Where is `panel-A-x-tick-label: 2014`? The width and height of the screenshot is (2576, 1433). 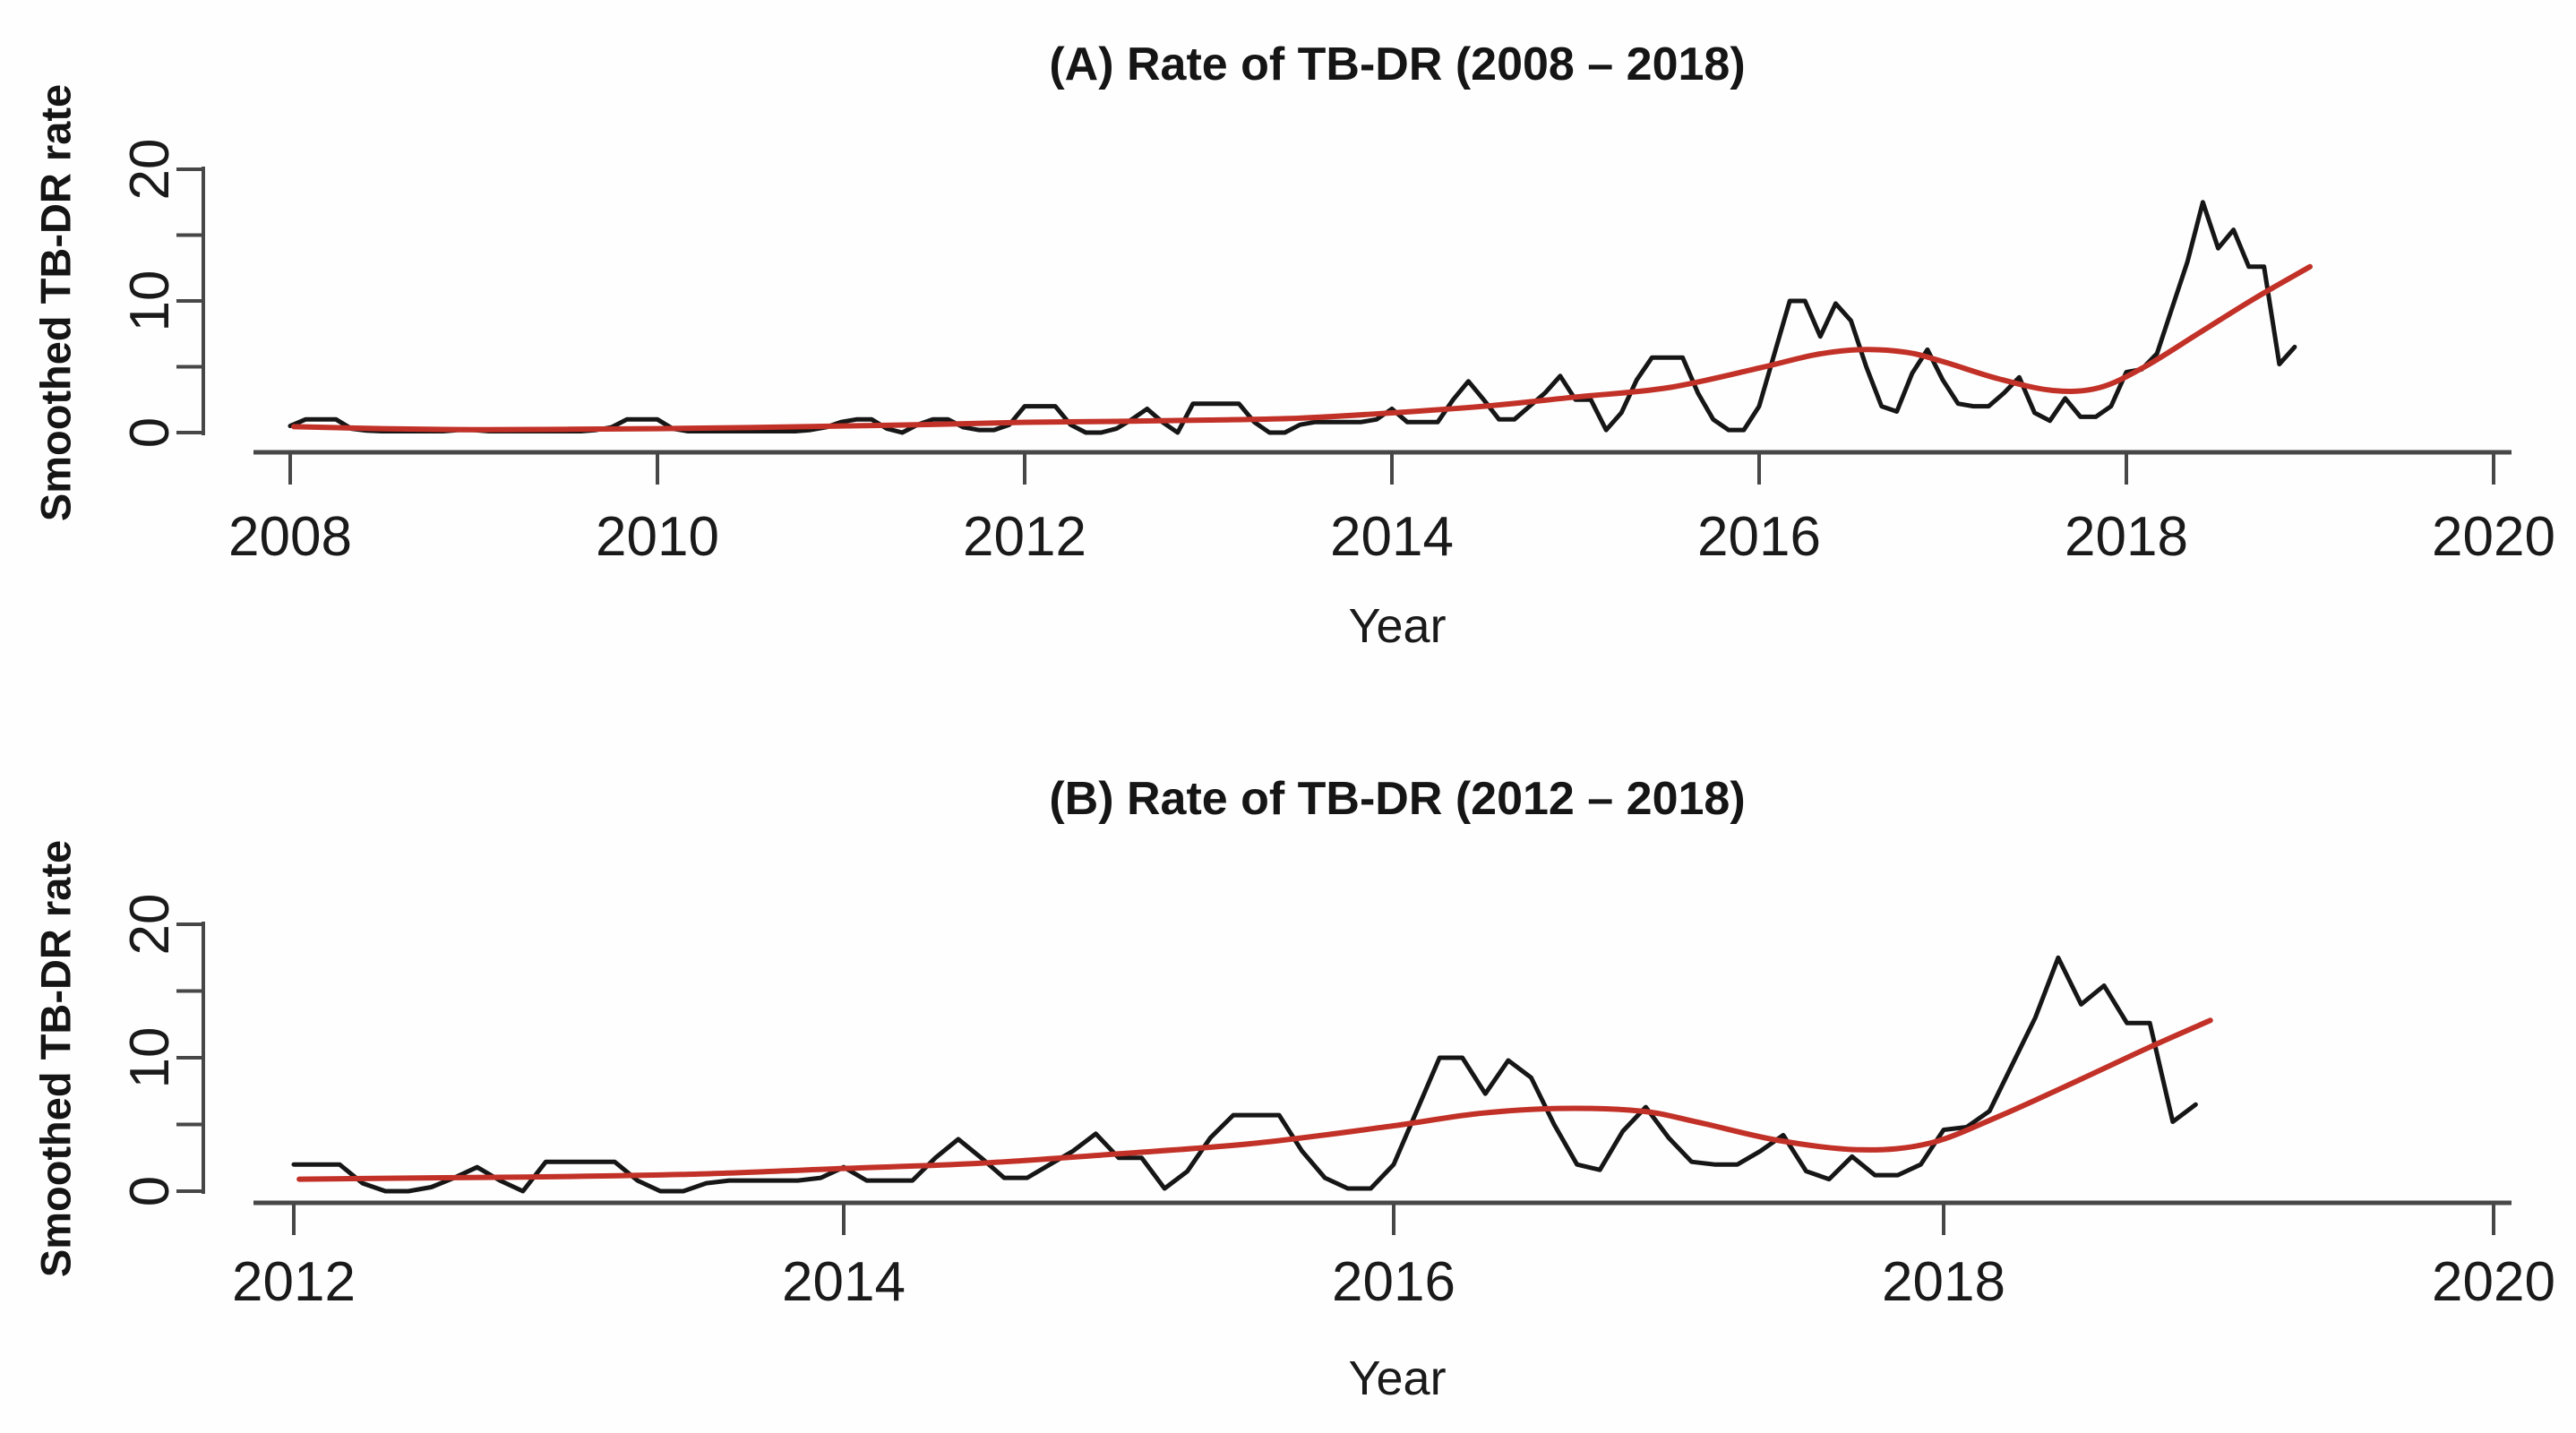
panel-A-x-tick-label: 2014 is located at coordinates (1392, 537).